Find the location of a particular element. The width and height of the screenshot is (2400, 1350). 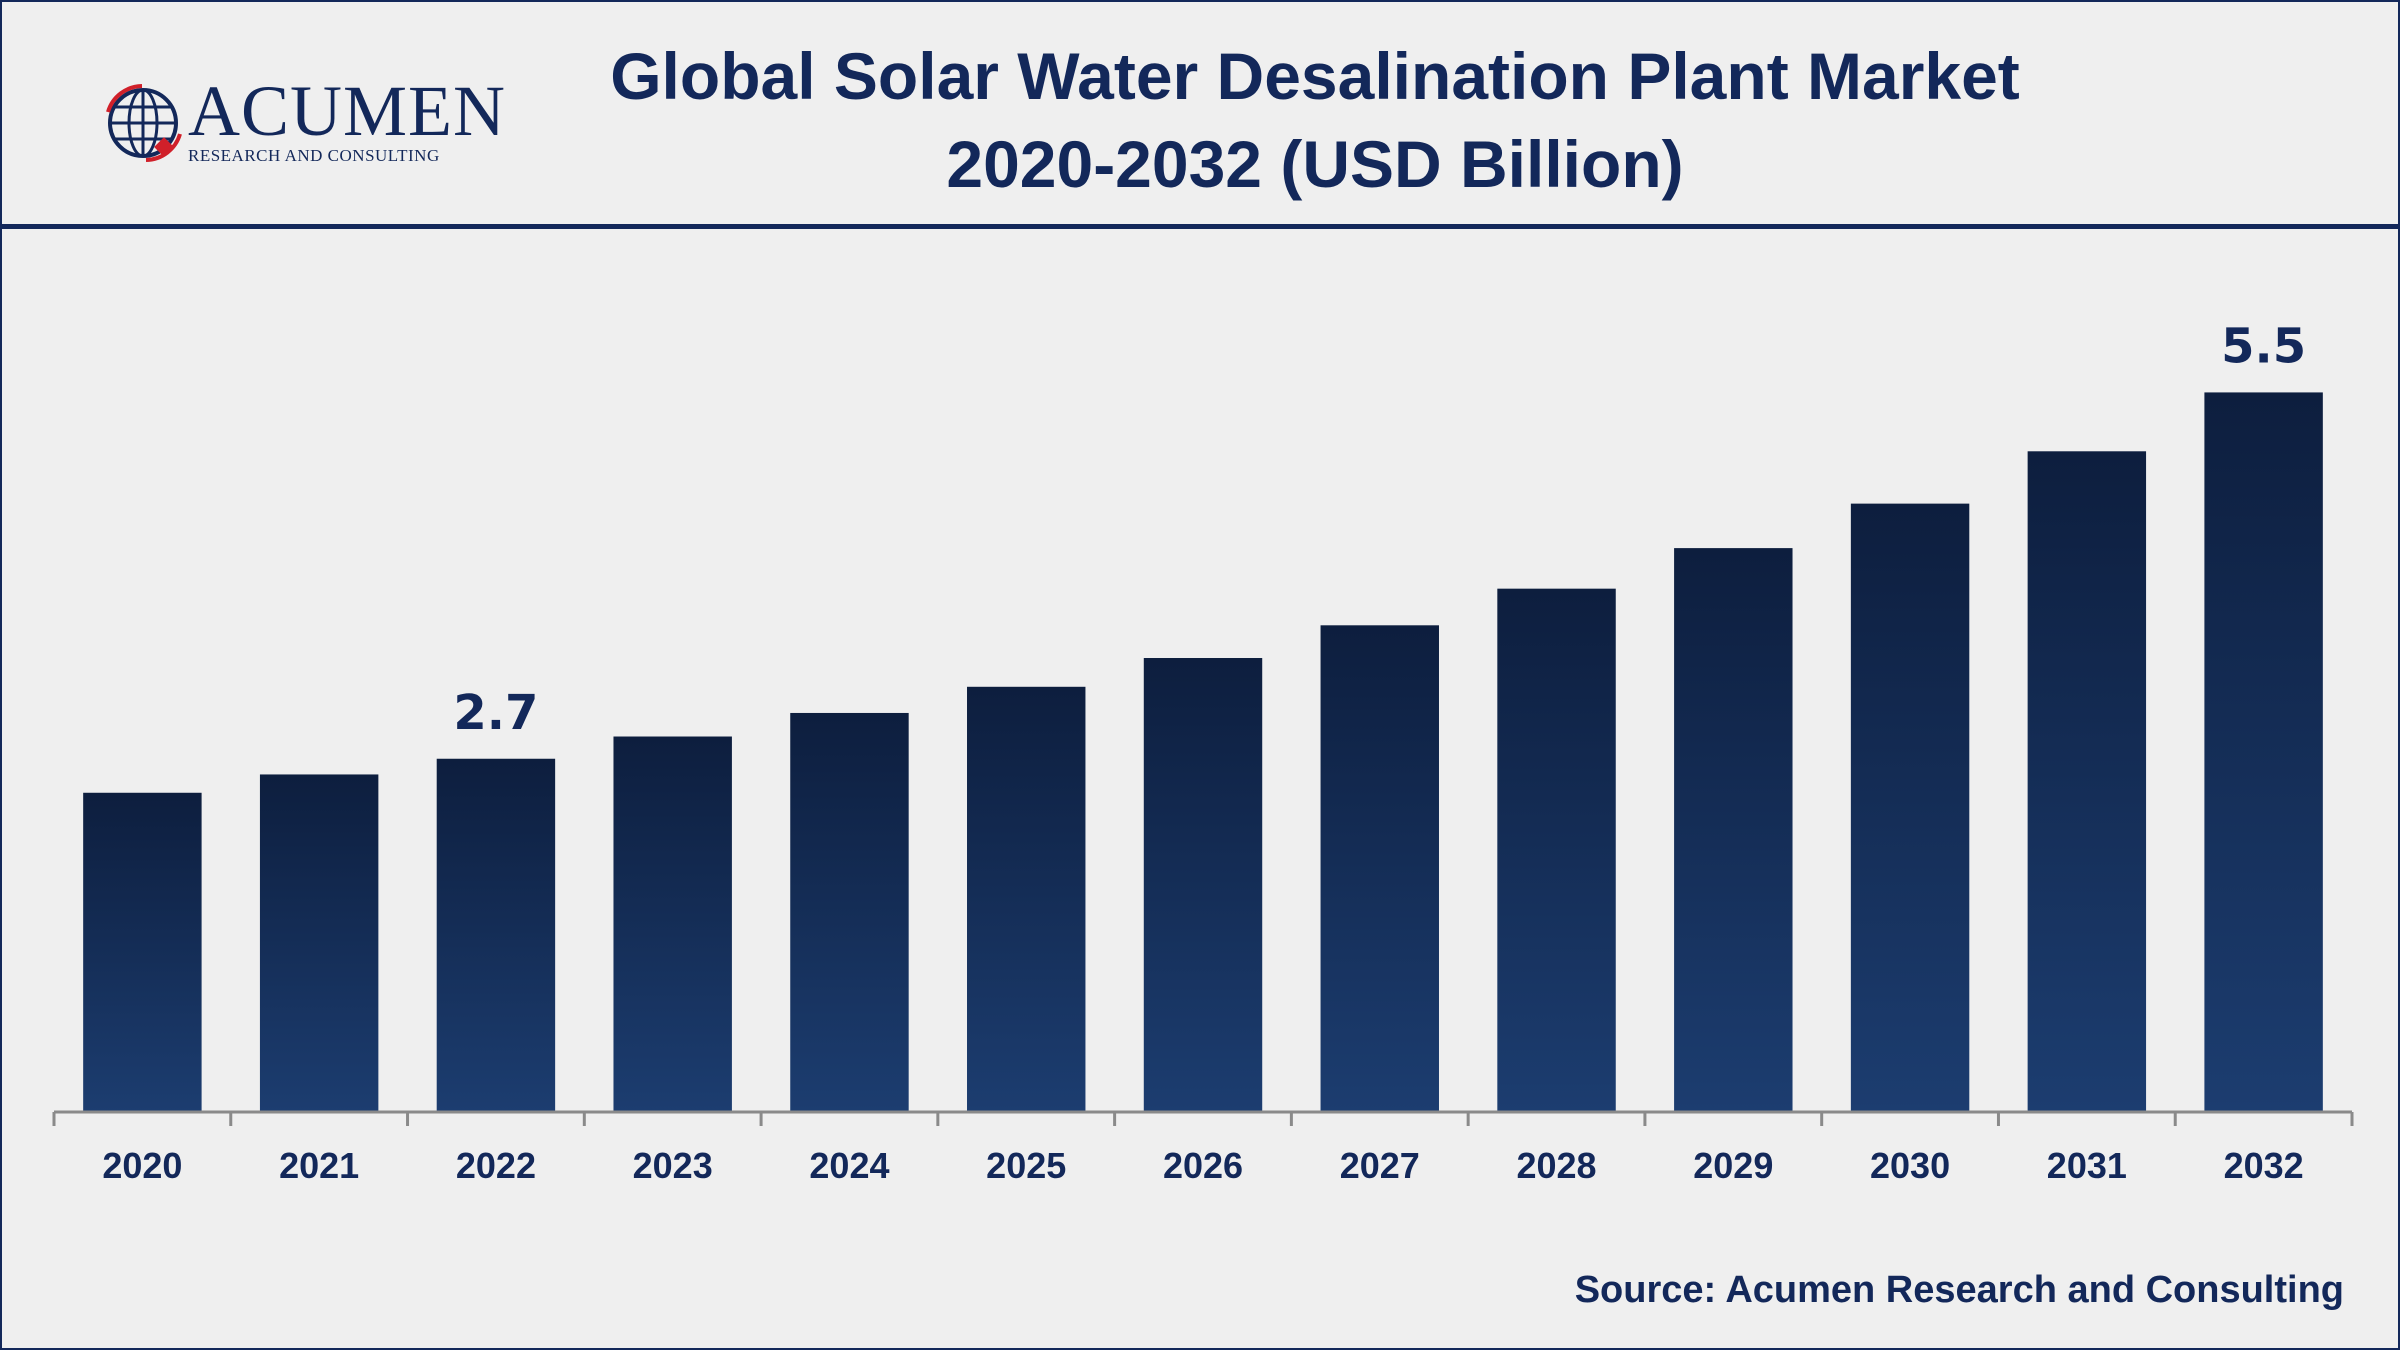

x-tick-label: 2025 is located at coordinates (1026, 1165).